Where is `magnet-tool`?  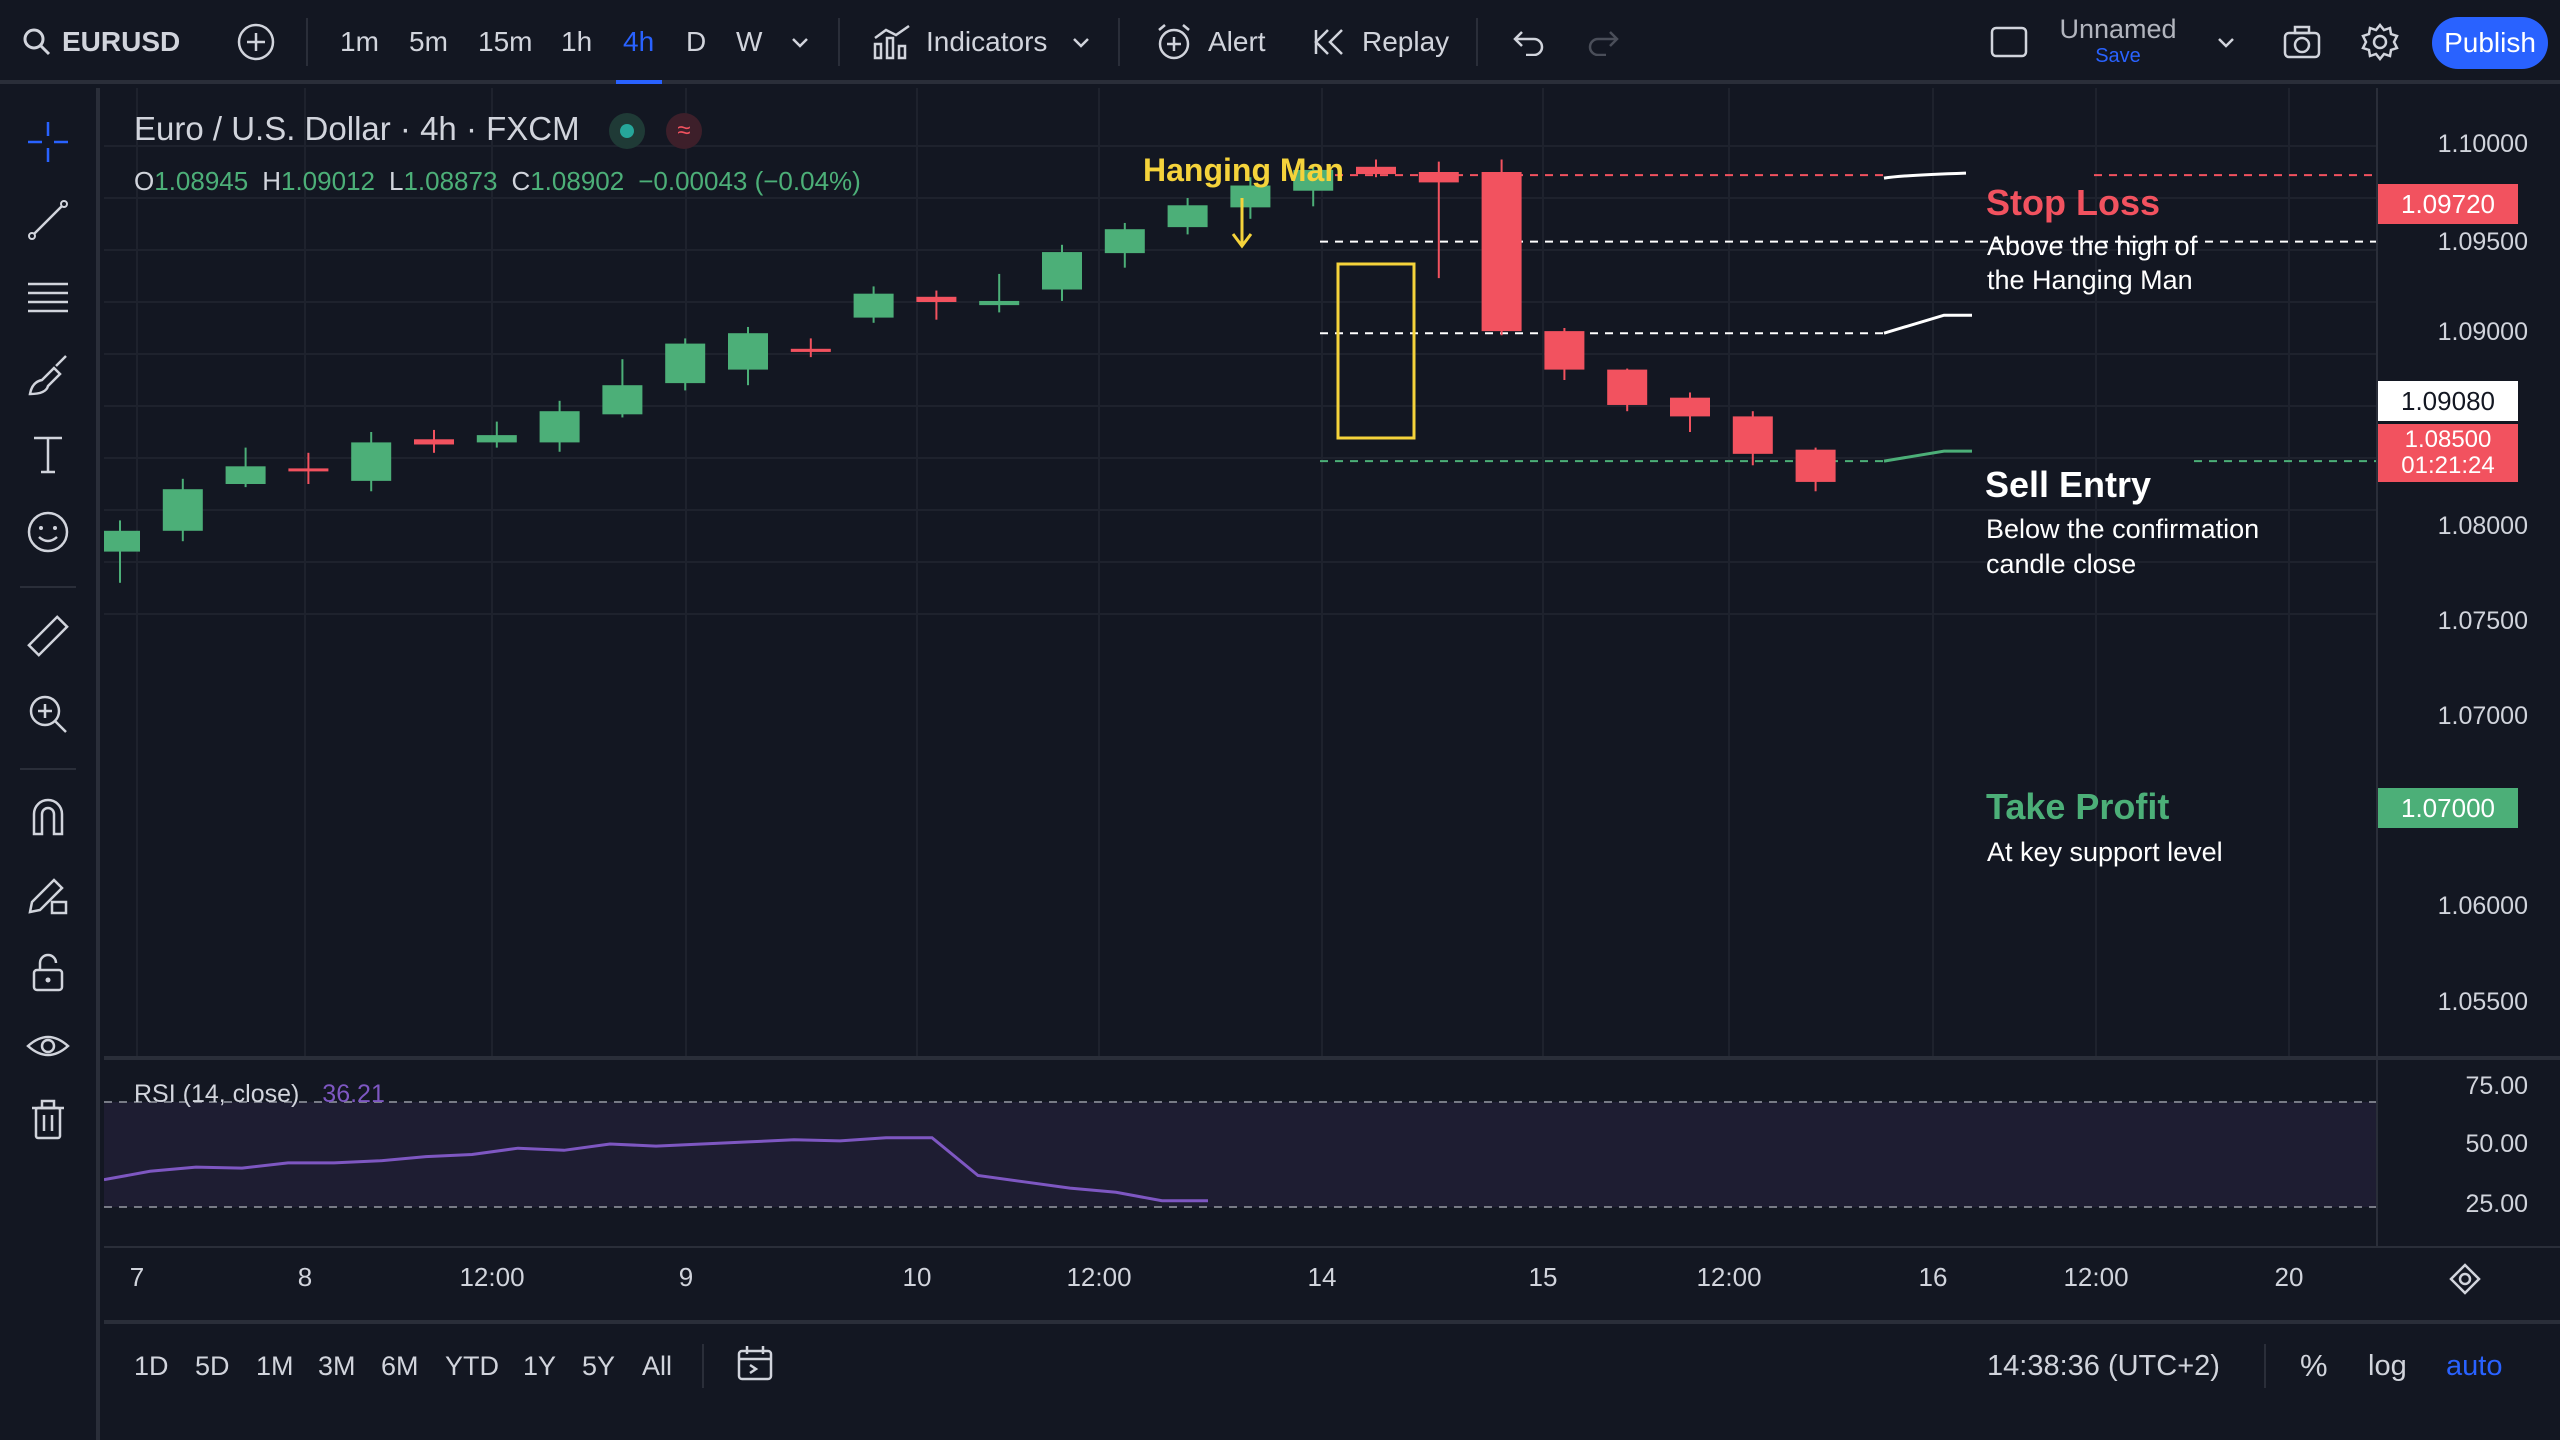
magnet-tool is located at coordinates (48, 818).